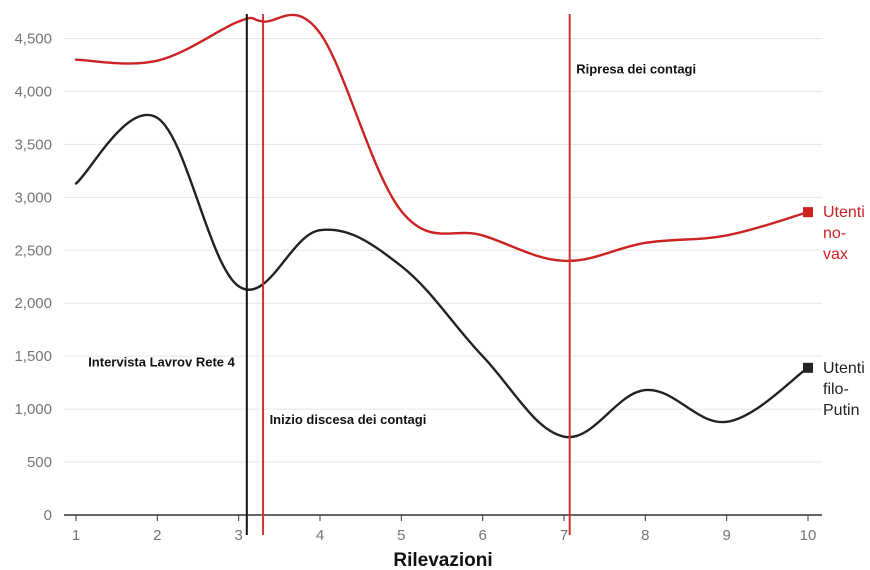 The width and height of the screenshot is (870, 570). Describe the element at coordinates (482, 535) in the screenshot. I see `x-tick-label: 6` at that location.